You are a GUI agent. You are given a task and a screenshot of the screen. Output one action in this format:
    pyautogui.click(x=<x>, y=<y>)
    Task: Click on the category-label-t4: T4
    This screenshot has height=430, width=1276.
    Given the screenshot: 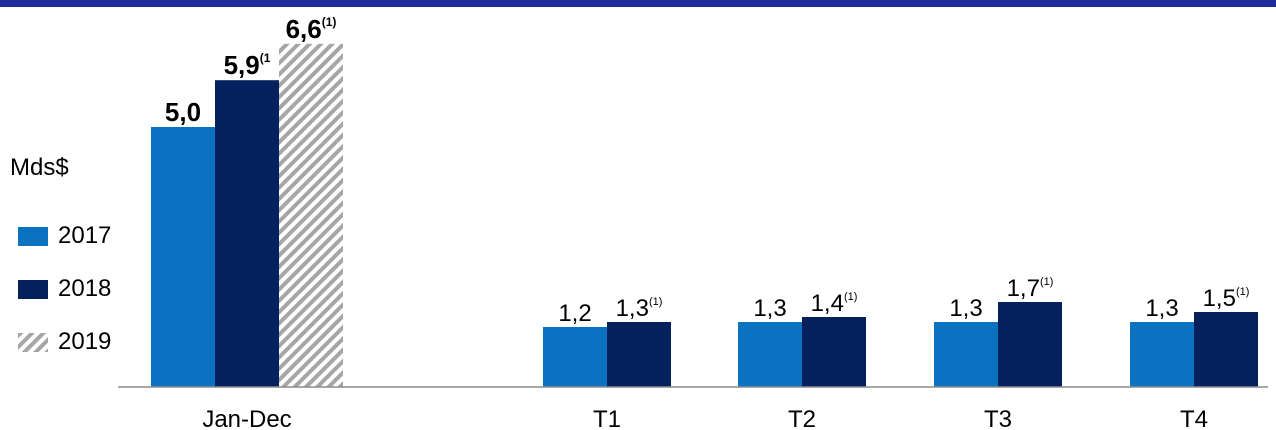 What is the action you would take?
    pyautogui.click(x=1194, y=418)
    